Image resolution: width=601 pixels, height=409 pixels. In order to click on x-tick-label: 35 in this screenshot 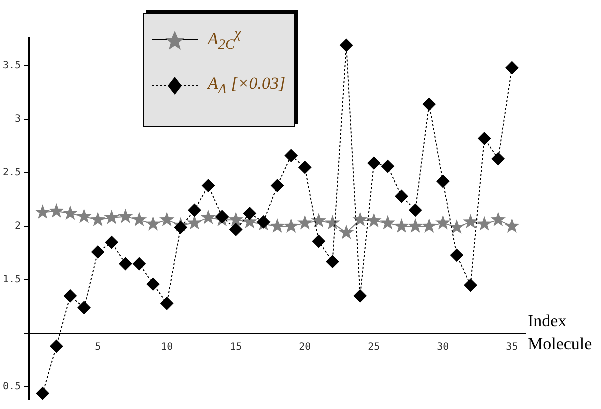, I will do `click(512, 348)`.